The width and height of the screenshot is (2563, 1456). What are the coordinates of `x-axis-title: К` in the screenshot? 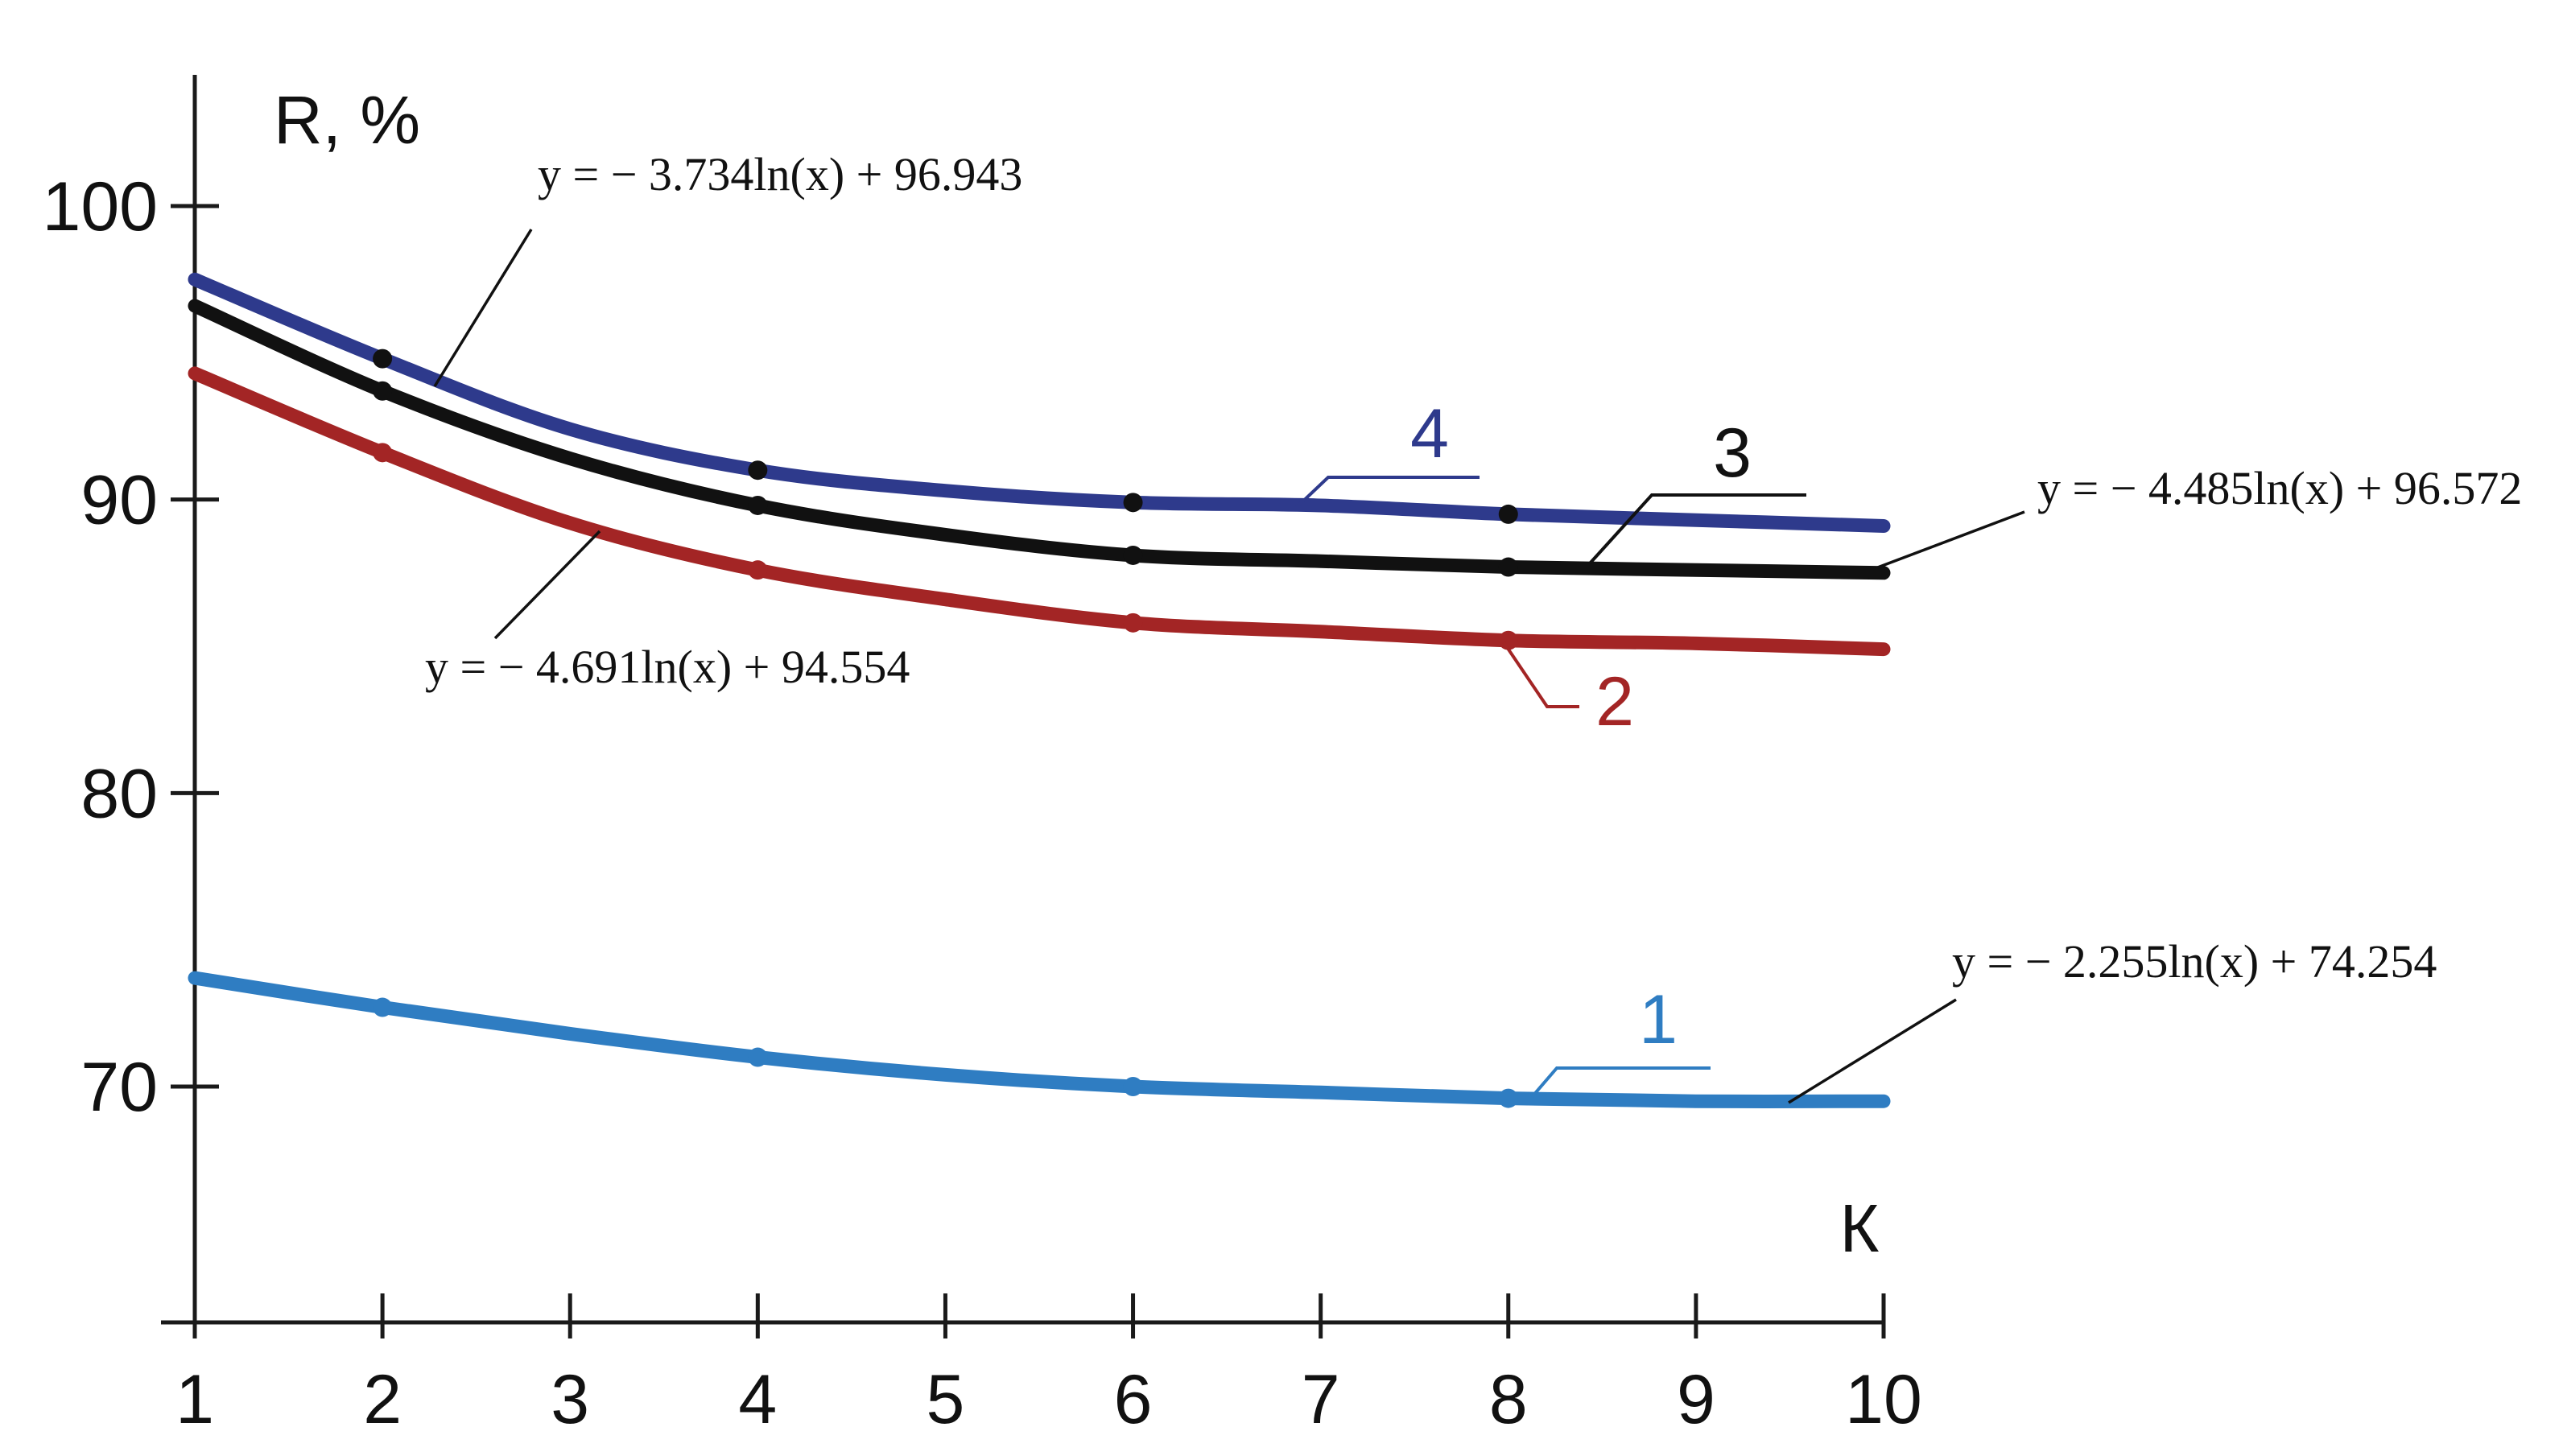 It's located at (1860, 1228).